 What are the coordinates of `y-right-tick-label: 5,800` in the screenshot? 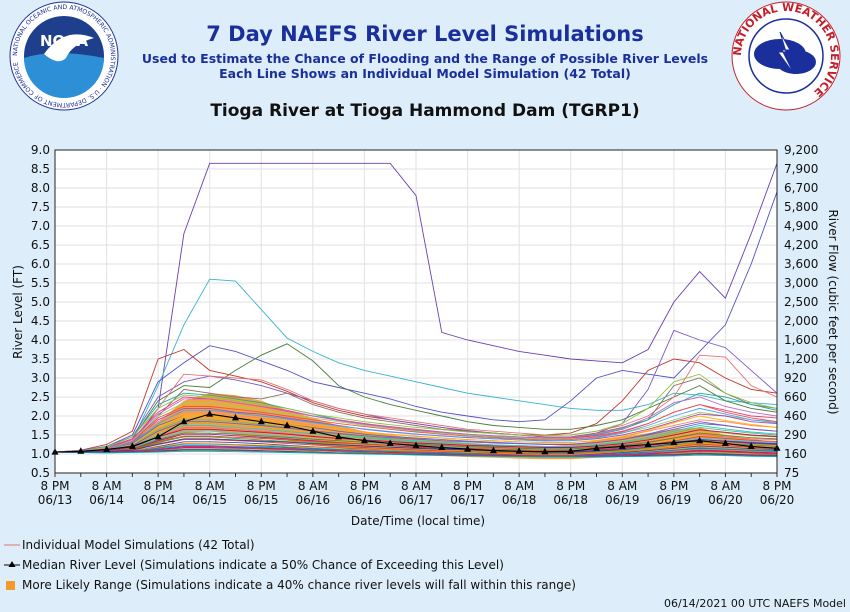 It's located at (801, 207).